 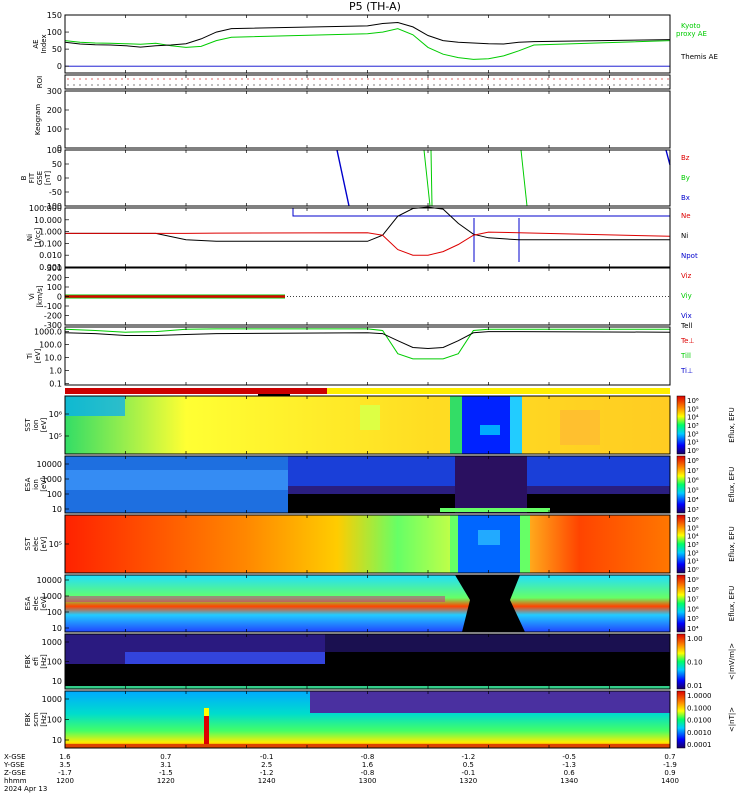 What do you see at coordinates (54, 150) in the screenshot?
I see `y-tick-label: 100` at bounding box center [54, 150].